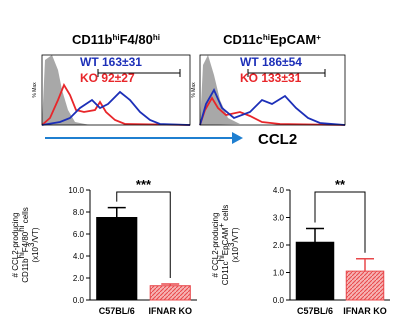 The height and width of the screenshot is (333, 394). Describe the element at coordinates (107, 78) in the screenshot. I see `ko-label: KO 92±27` at that location.